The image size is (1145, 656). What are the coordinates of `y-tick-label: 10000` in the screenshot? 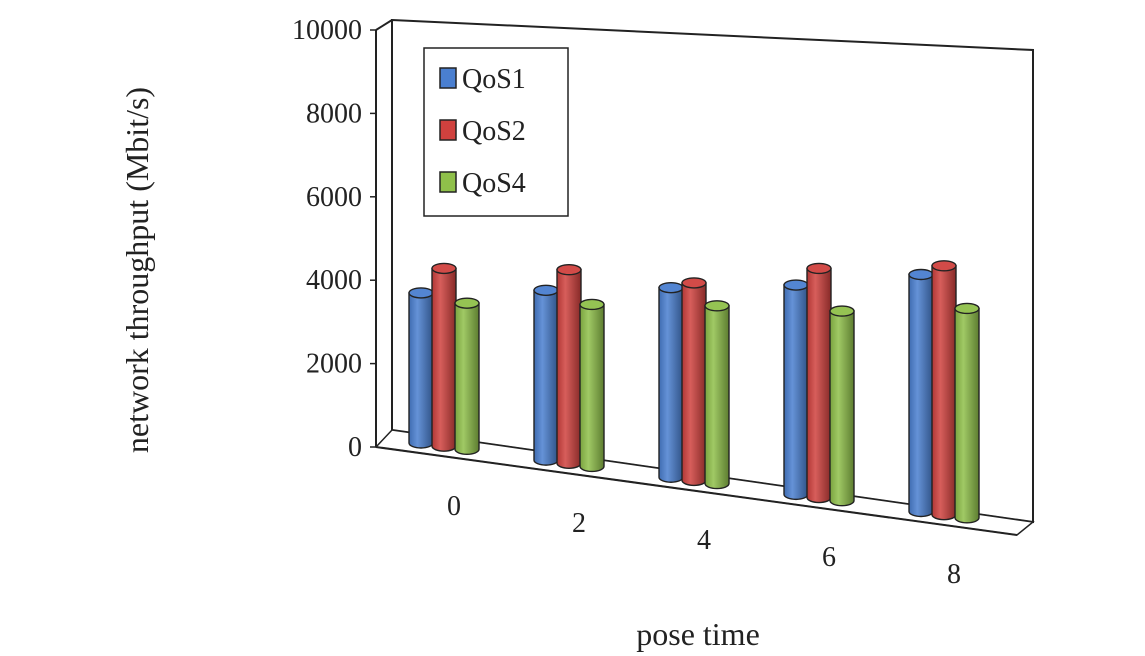 It's located at (327, 30).